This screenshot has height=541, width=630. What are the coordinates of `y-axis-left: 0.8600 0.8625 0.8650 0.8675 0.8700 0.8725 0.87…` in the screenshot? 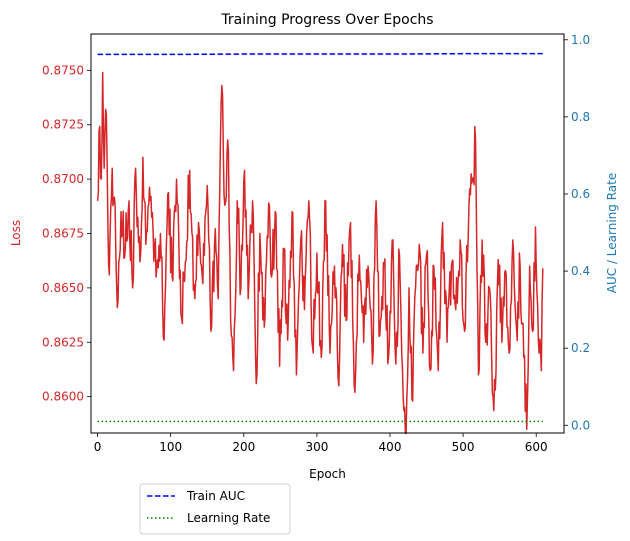 It's located at (66, 233).